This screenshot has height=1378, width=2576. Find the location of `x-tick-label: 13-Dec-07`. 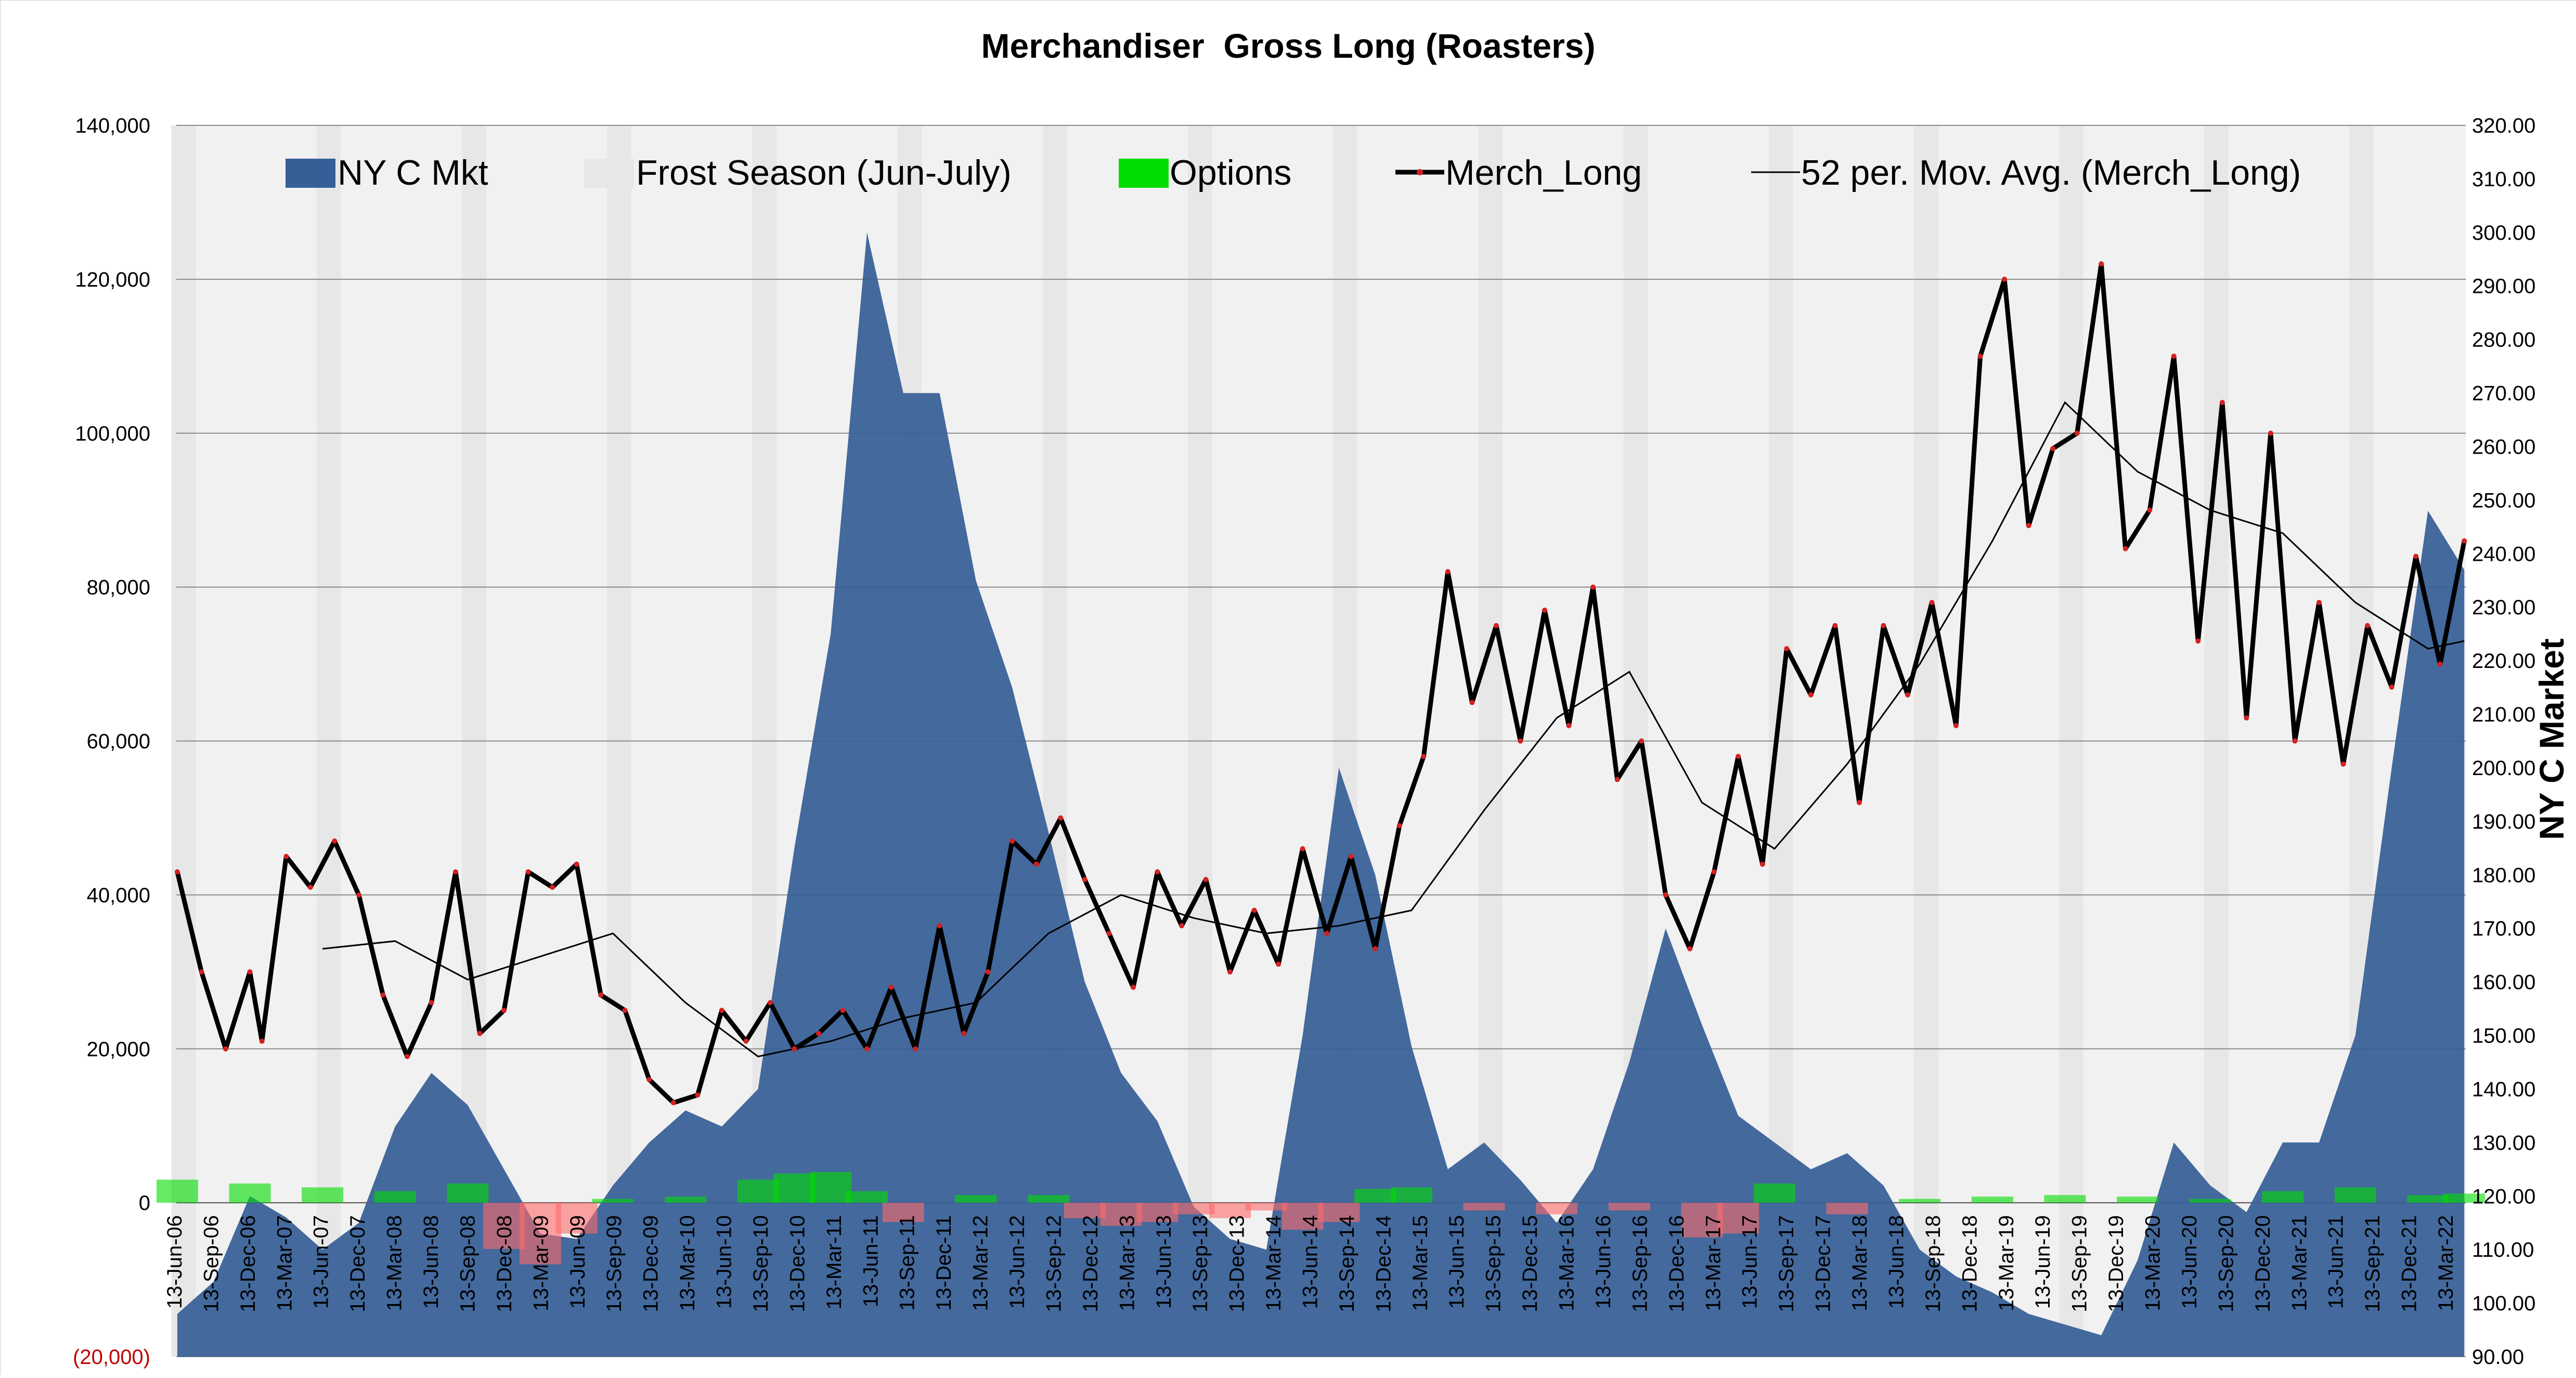

x-tick-label: 13-Dec-07 is located at coordinates (358, 1263).